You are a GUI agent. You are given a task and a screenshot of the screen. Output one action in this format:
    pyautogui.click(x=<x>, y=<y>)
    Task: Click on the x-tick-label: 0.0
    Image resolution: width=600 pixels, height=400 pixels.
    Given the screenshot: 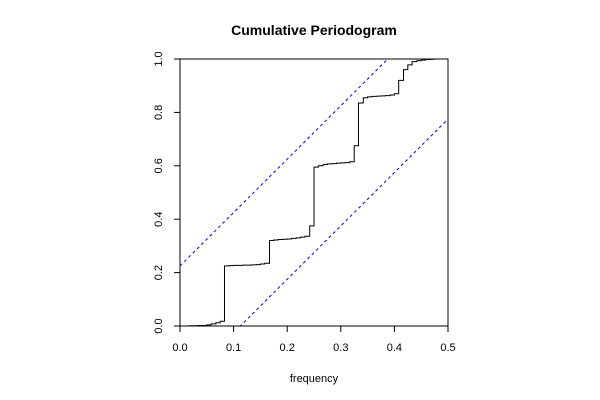 What is the action you would take?
    pyautogui.click(x=179, y=348)
    